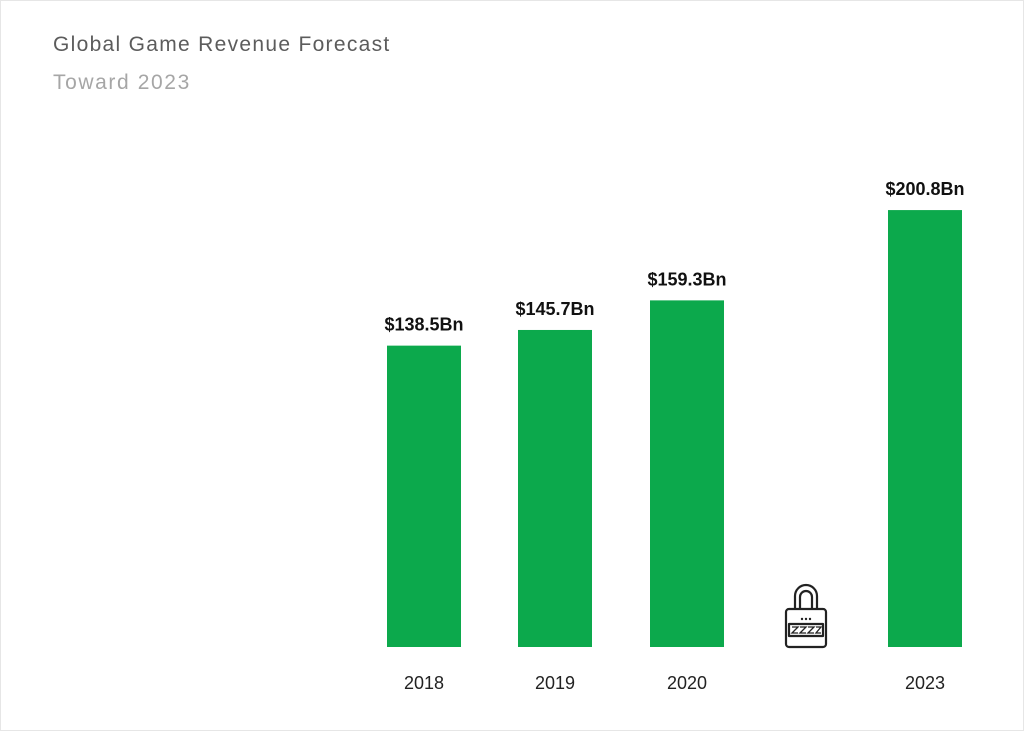  I want to click on locked-slot, so click(806, 616).